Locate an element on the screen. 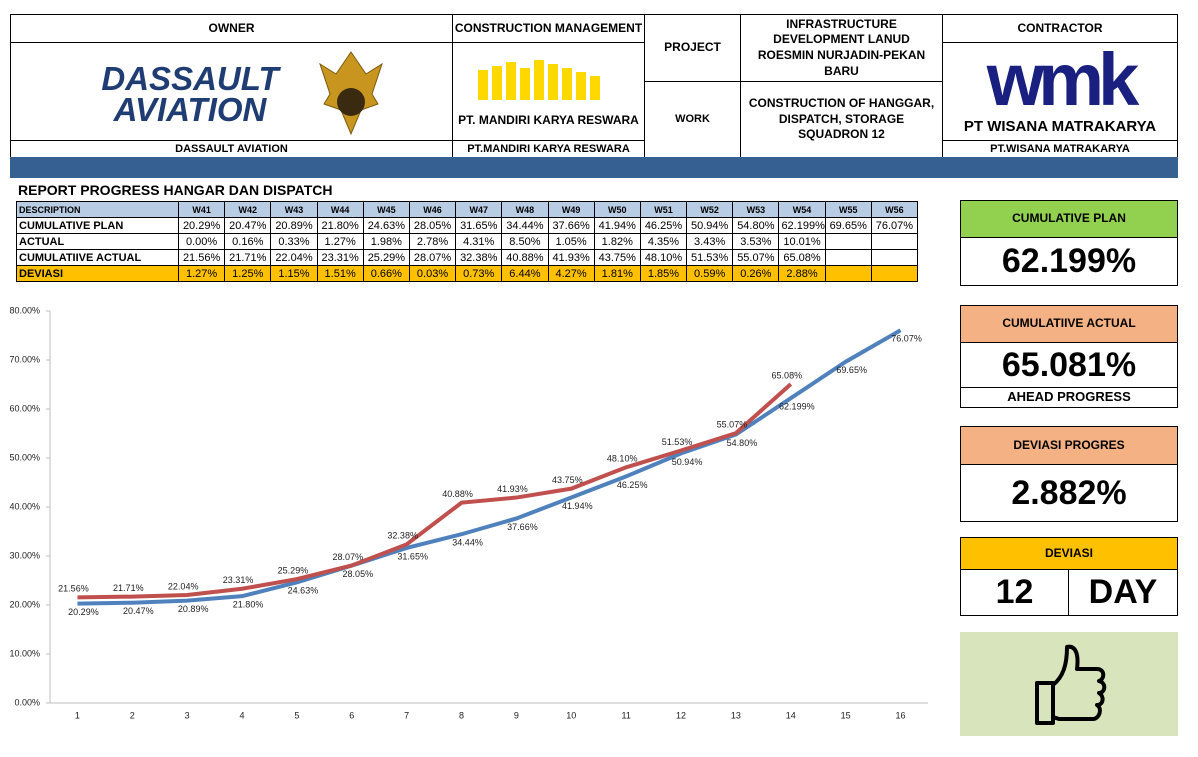 This screenshot has height=757, width=1198. owner-caption: DASSAULT AVIATION is located at coordinates (231, 149).